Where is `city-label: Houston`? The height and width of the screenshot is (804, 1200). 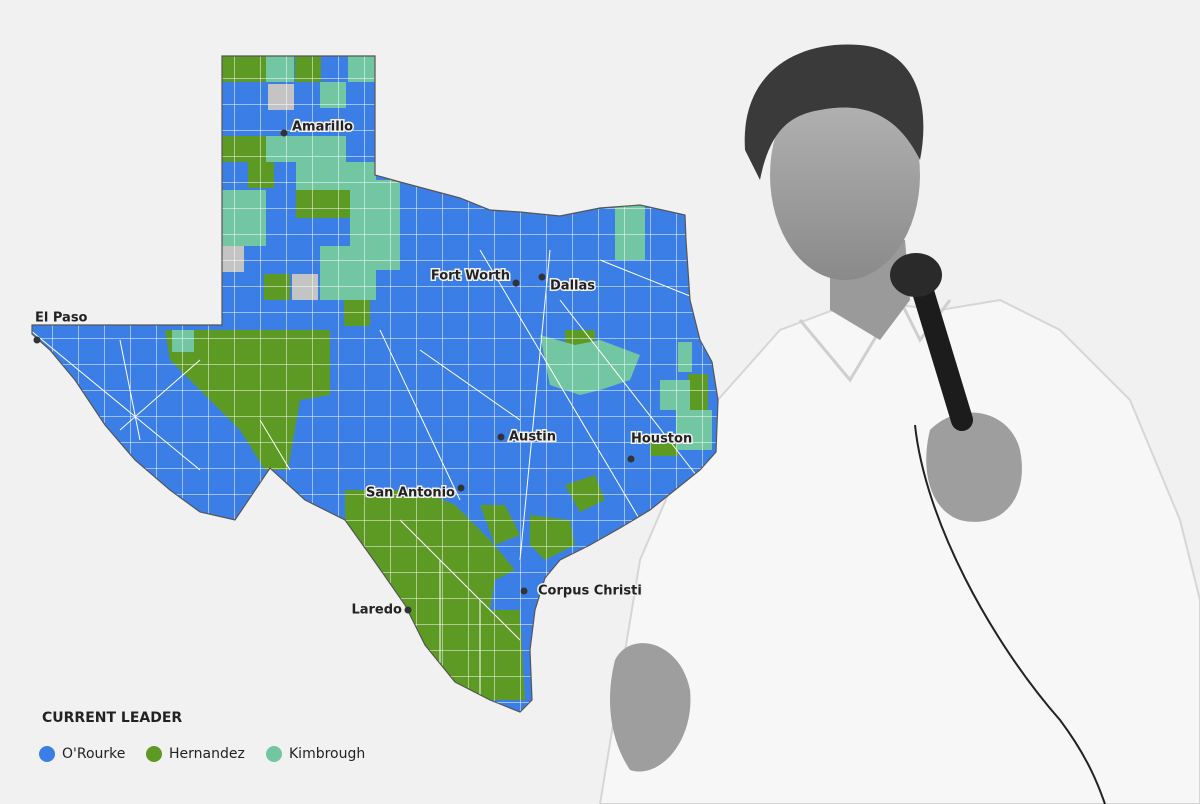 city-label: Houston is located at coordinates (661, 439).